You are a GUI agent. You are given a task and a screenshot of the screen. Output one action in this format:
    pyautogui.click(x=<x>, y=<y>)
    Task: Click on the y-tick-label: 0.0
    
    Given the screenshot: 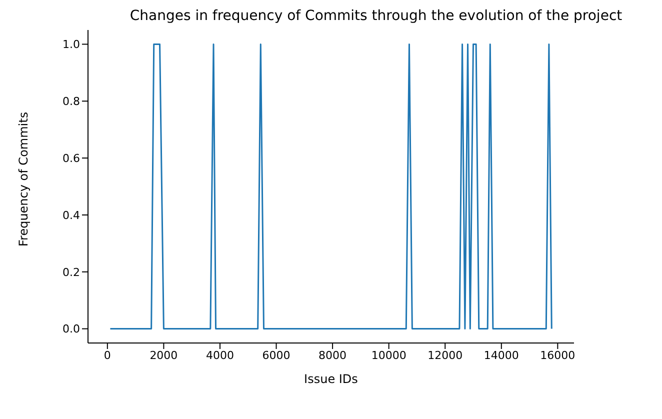 What is the action you would take?
    pyautogui.click(x=71, y=329)
    